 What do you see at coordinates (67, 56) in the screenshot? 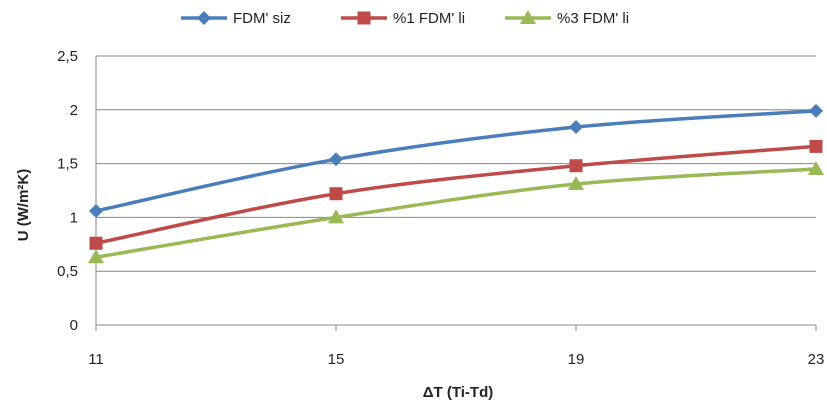
I see `y-tick-label: 2,5` at bounding box center [67, 56].